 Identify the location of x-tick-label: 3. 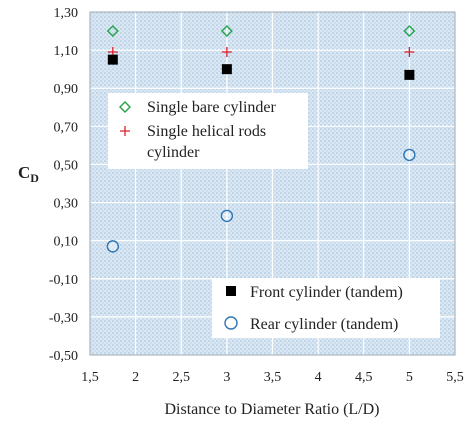
(226, 377).